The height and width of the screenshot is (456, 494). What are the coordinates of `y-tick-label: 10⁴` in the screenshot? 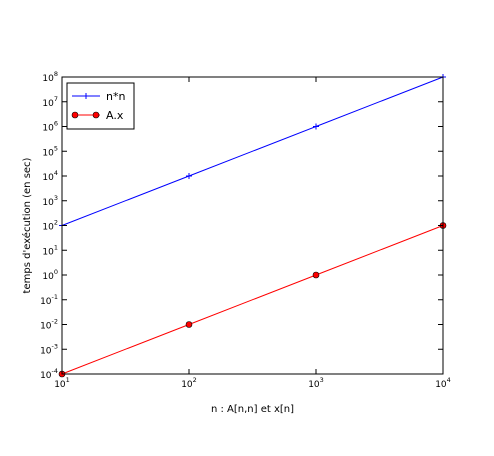 It's located at (50, 176).